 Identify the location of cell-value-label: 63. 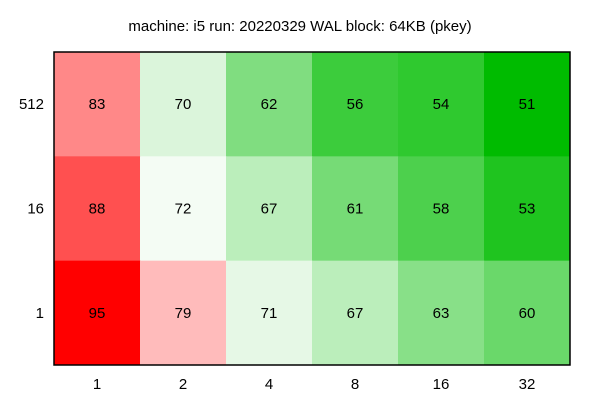
(441, 313).